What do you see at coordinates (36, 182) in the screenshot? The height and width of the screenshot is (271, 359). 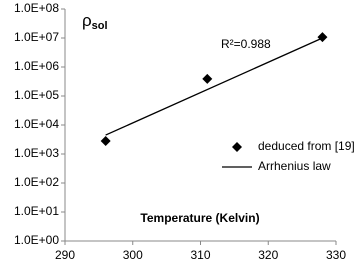 I see `y-tick-label: 1.0E+02` at bounding box center [36, 182].